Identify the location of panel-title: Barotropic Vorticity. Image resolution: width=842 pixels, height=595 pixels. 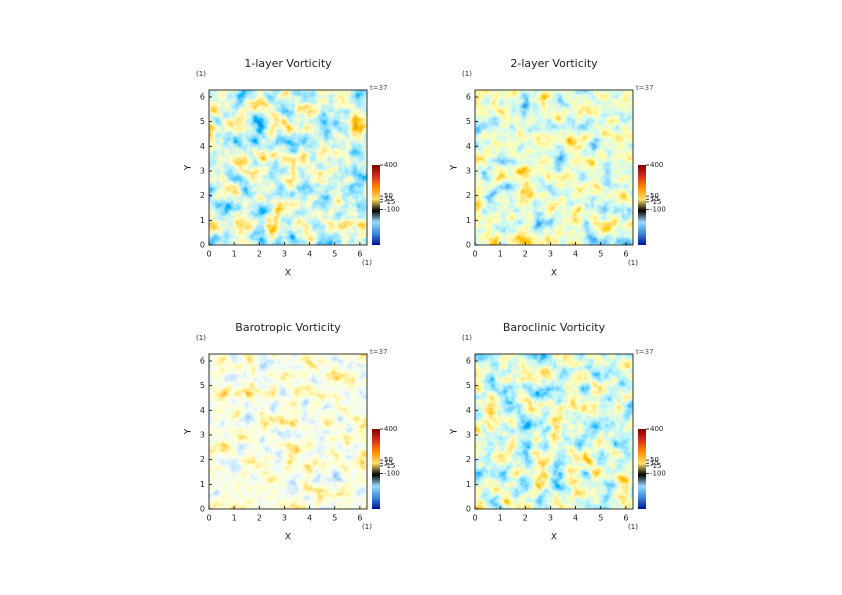
(288, 327).